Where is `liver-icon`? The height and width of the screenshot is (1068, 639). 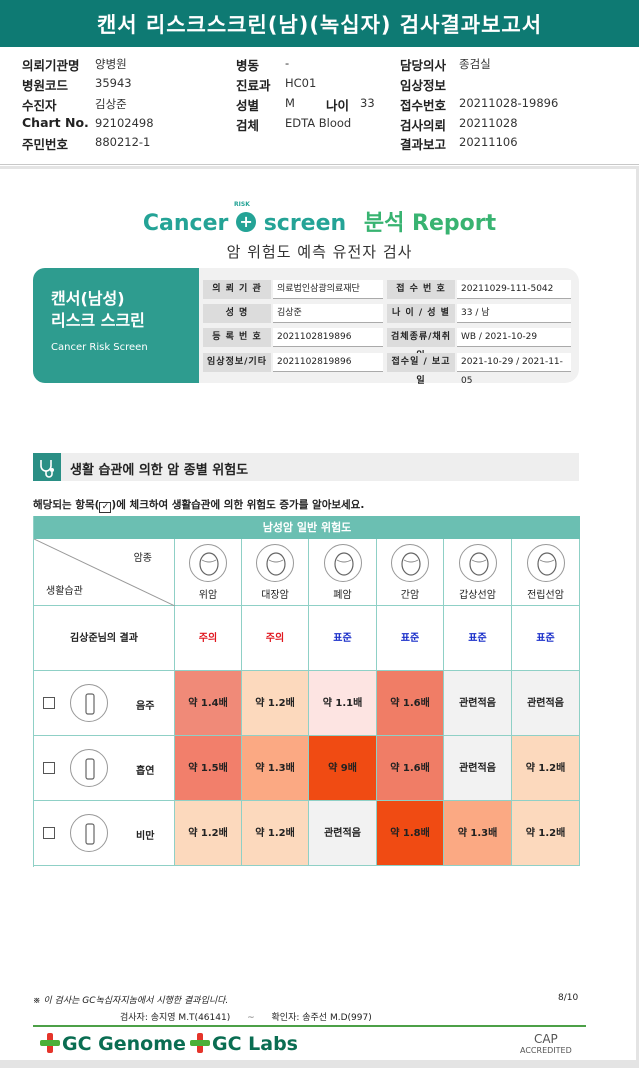 liver-icon is located at coordinates (410, 563).